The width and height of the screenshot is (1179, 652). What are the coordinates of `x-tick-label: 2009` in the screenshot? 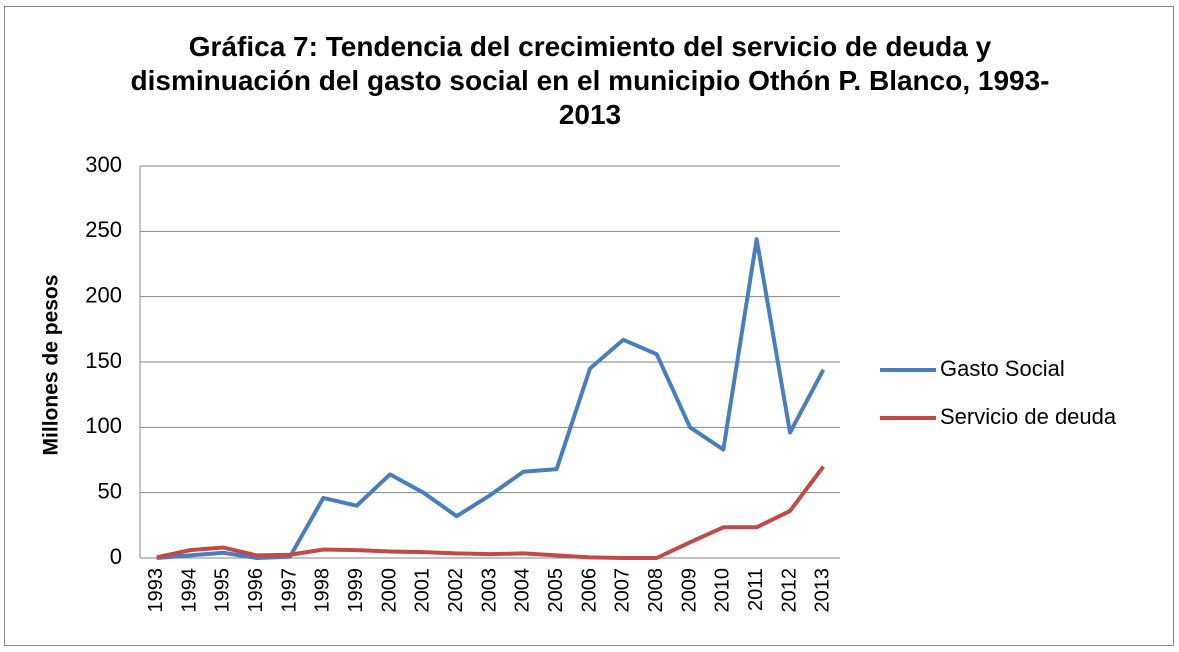 It's located at (689, 590).